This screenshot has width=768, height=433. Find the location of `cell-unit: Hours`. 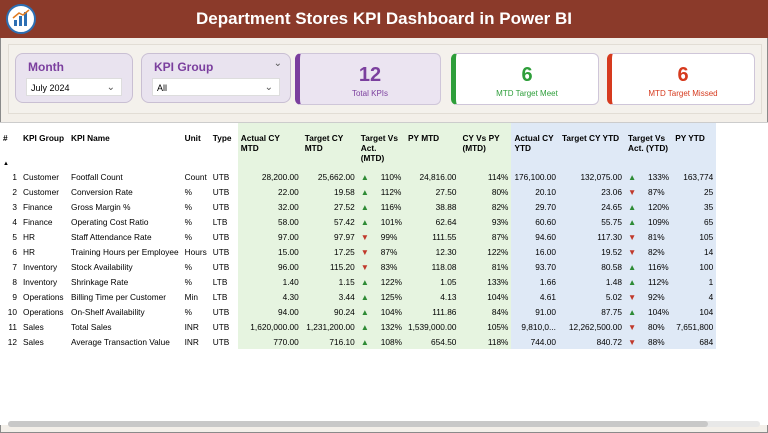

cell-unit: Hours is located at coordinates (195, 251).